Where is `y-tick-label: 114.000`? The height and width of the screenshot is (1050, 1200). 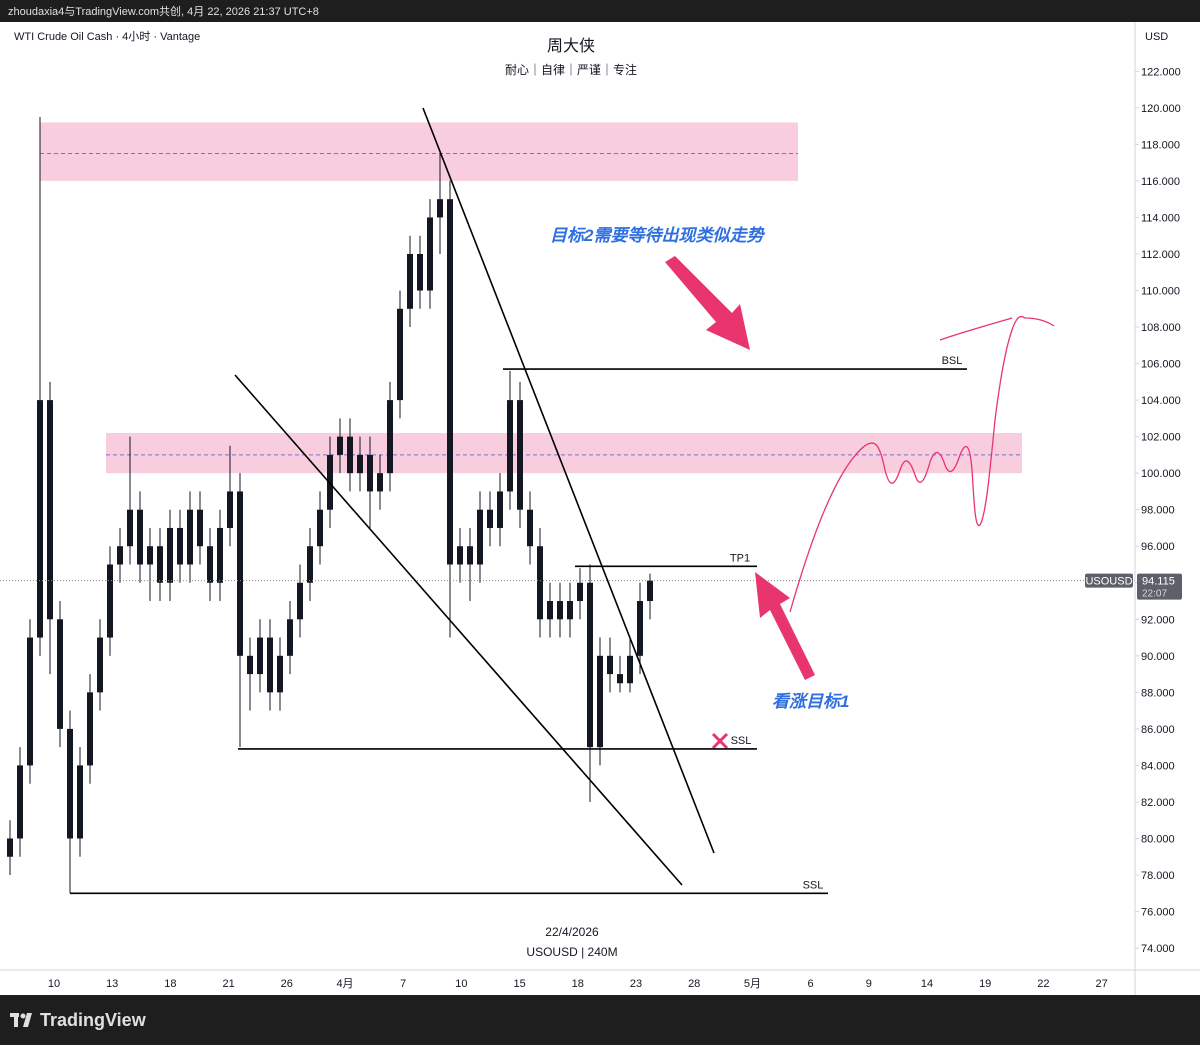
y-tick-label: 114.000 is located at coordinates (1160, 218).